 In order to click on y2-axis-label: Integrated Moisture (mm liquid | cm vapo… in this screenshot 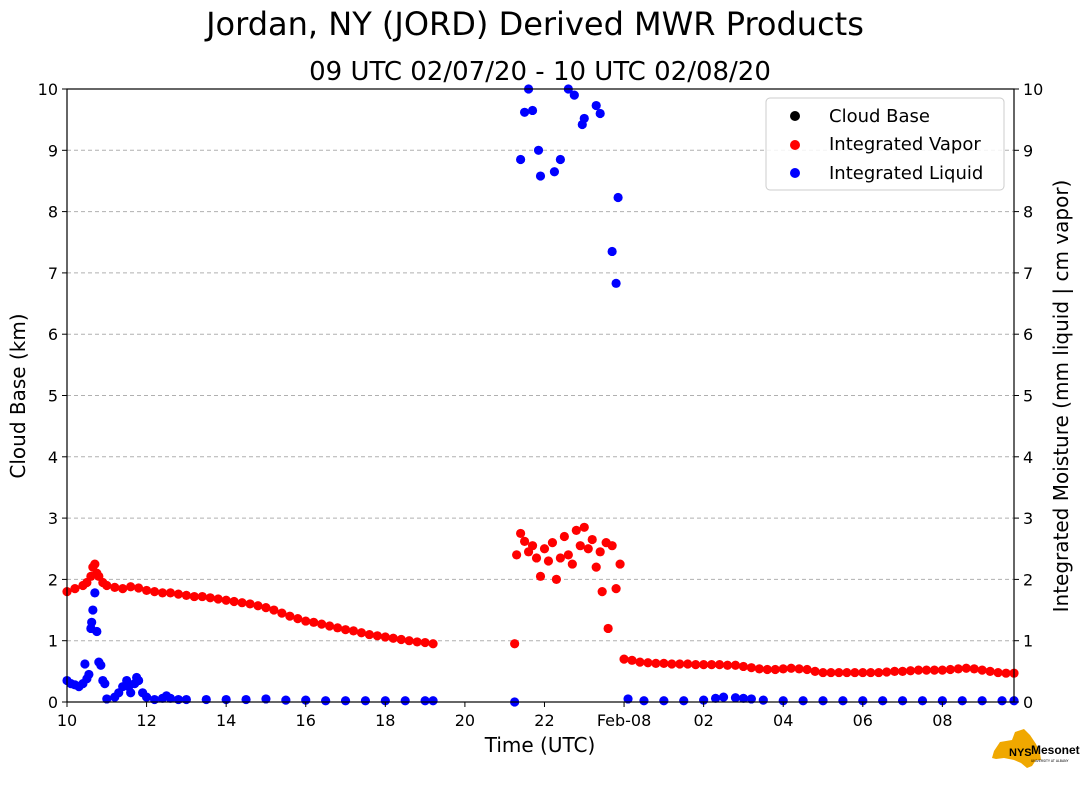, I will do `click(1061, 396)`.